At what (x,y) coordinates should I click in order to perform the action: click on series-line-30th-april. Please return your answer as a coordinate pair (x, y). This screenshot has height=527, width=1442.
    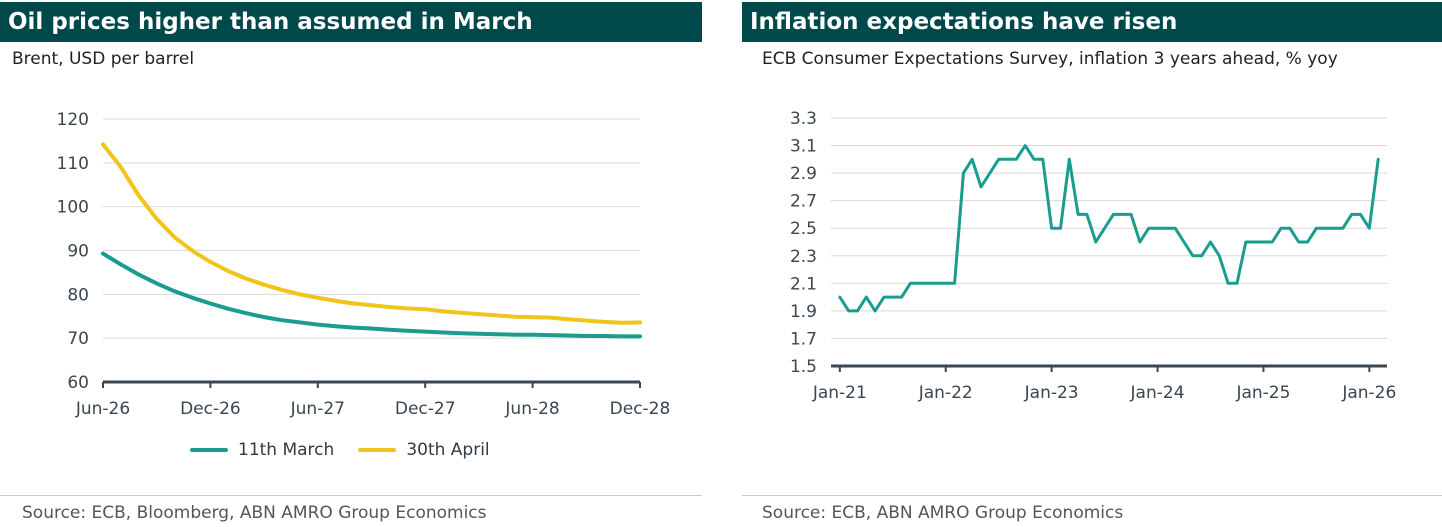
    Looking at the image, I should click on (371, 233).